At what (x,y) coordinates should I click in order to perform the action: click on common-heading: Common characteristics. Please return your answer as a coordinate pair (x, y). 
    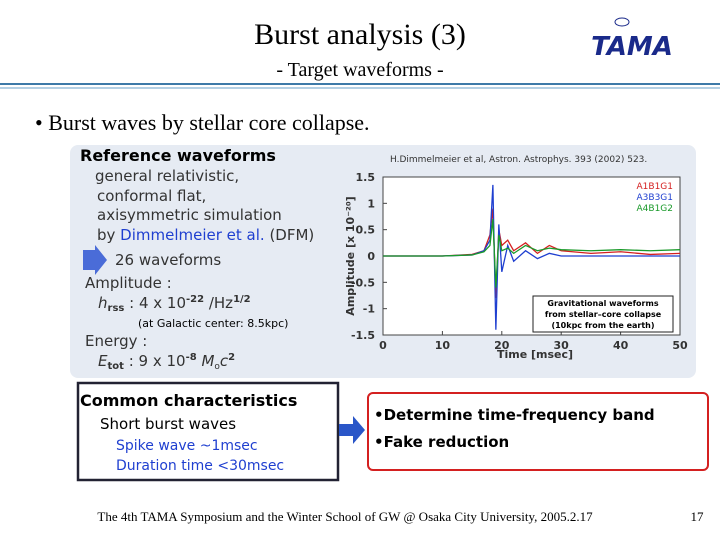
    Looking at the image, I should click on (188, 400).